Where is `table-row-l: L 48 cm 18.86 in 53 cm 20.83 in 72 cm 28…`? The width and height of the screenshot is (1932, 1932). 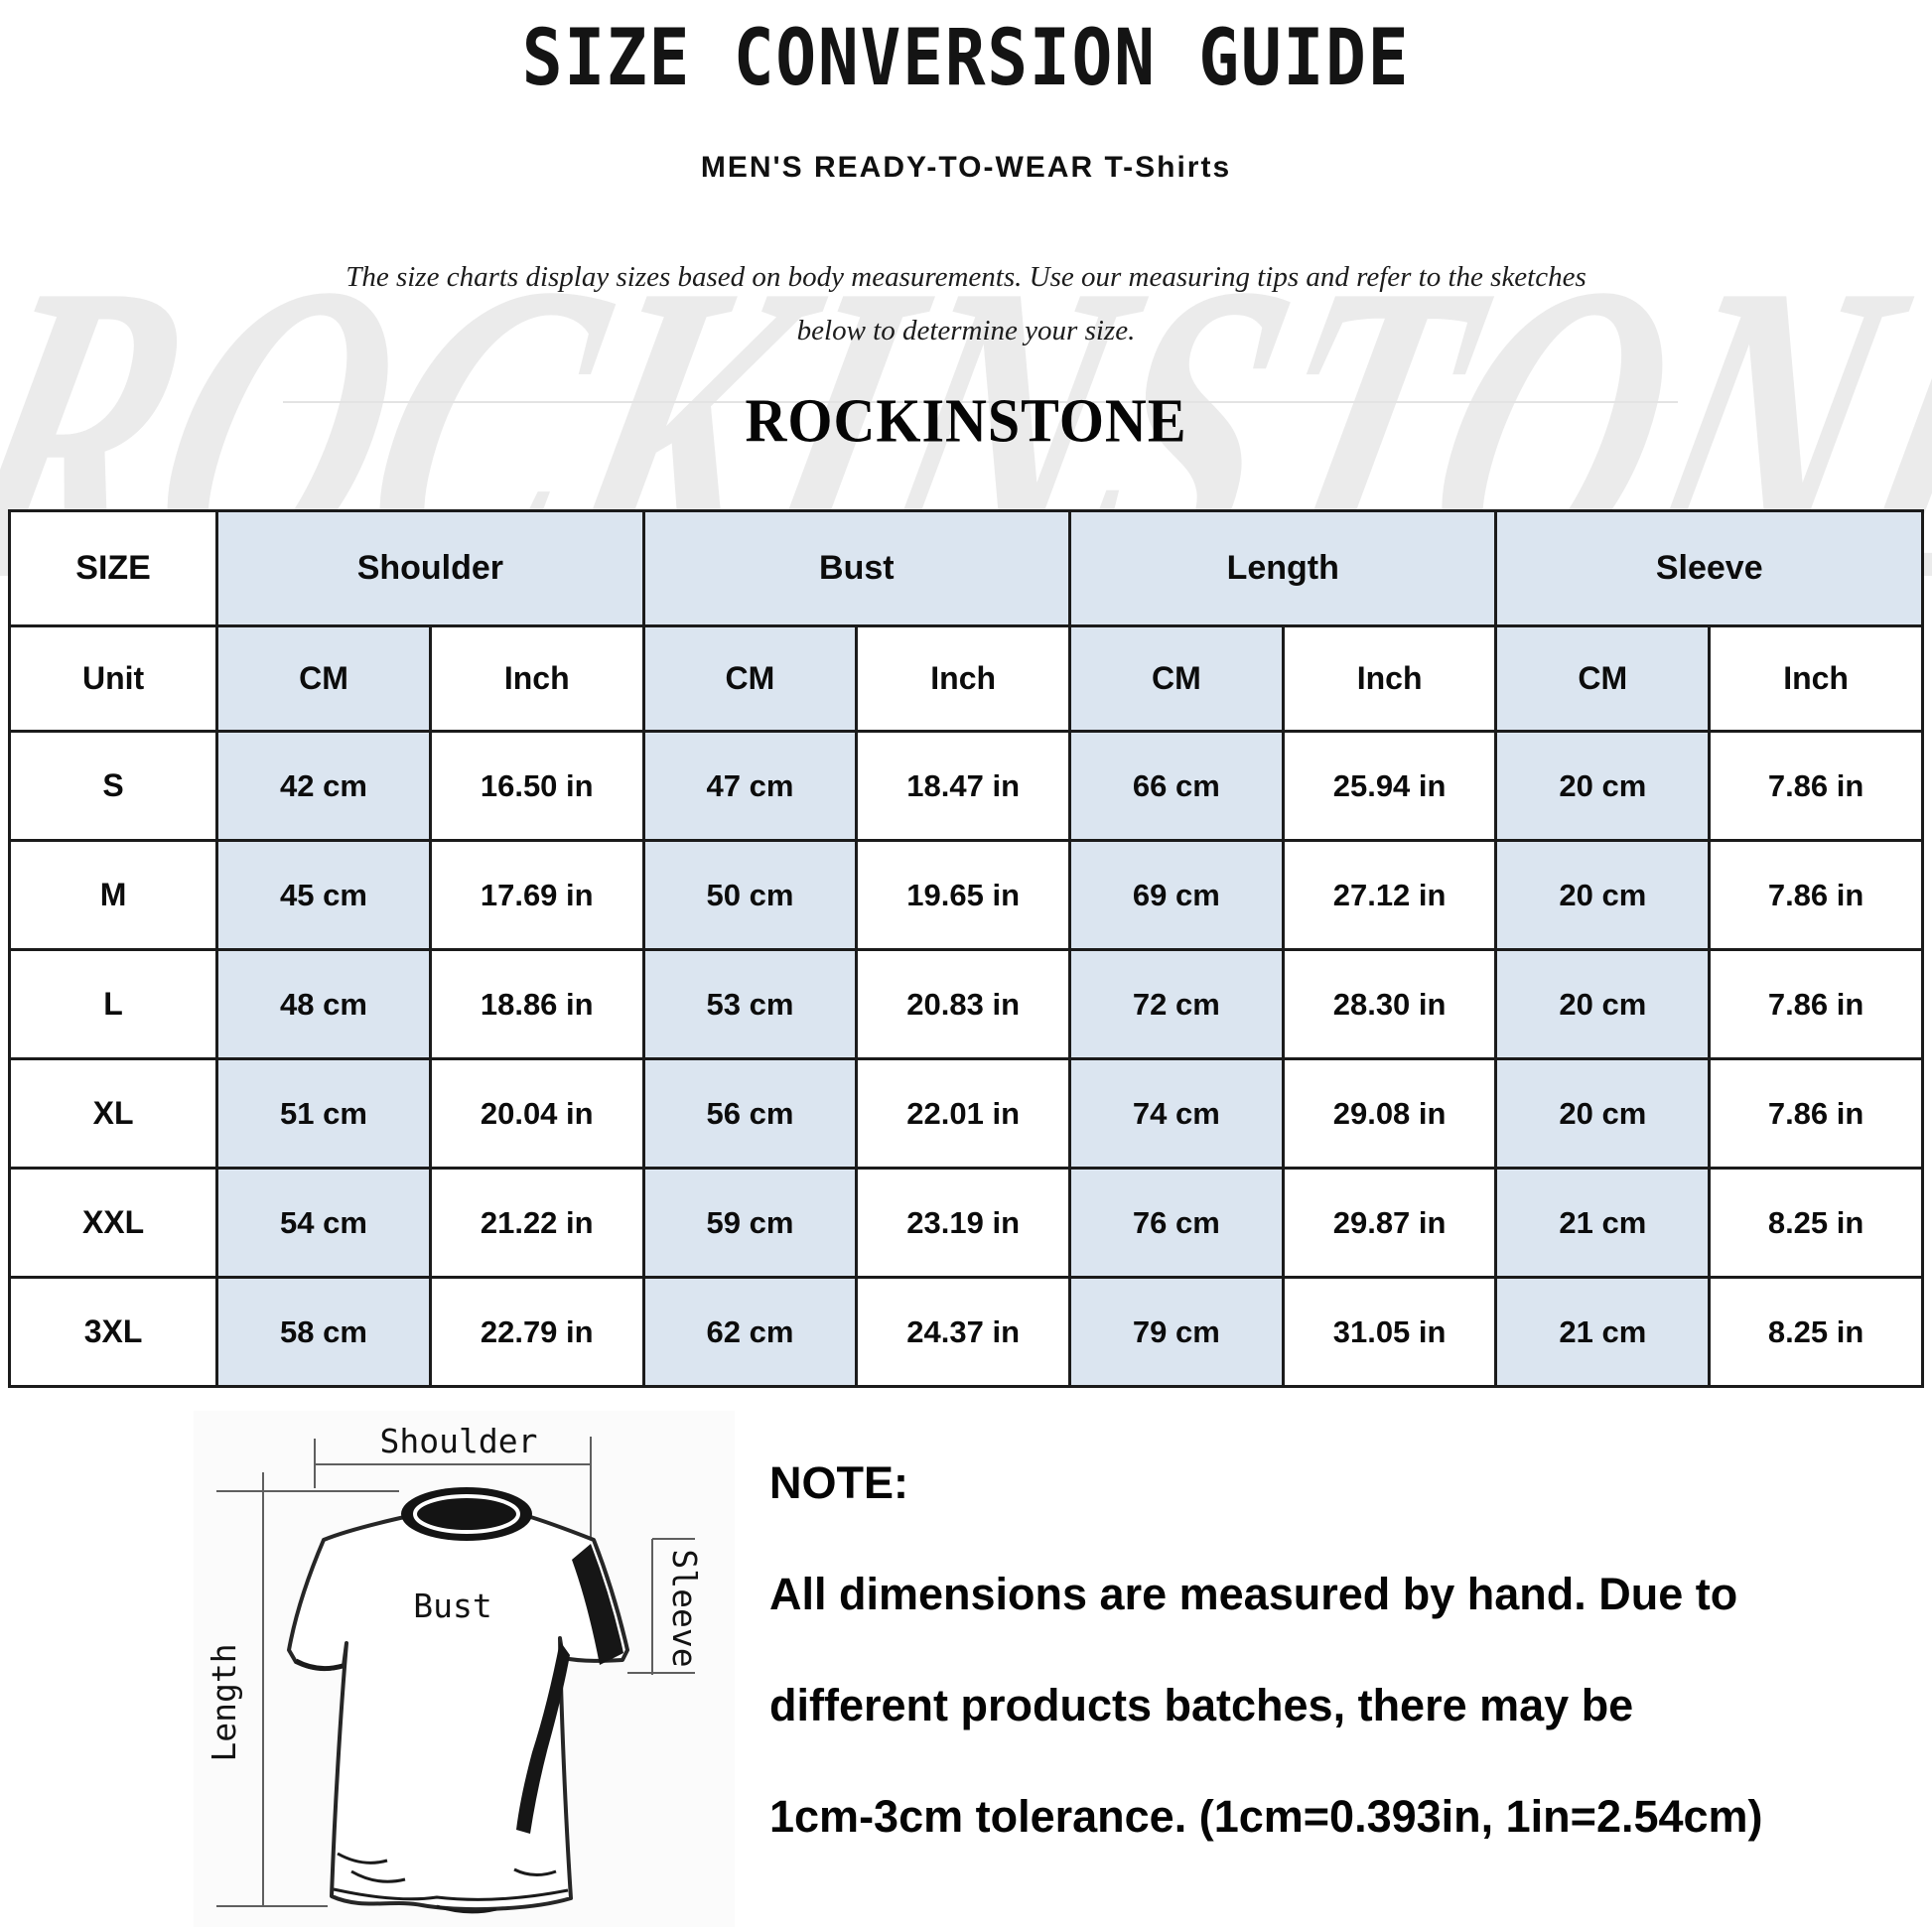
table-row-l: L 48 cm 18.86 in 53 cm 20.83 in 72 cm 28… is located at coordinates (966, 1004).